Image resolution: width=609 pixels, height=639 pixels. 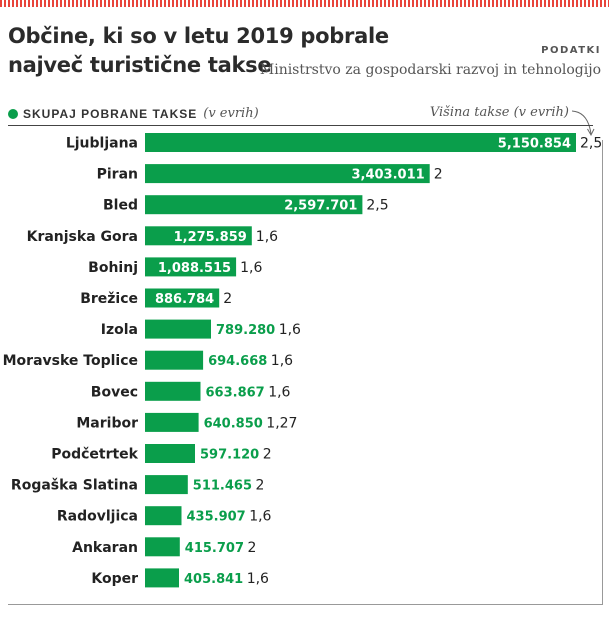 I want to click on value-label: 511.465, so click(x=222, y=486).